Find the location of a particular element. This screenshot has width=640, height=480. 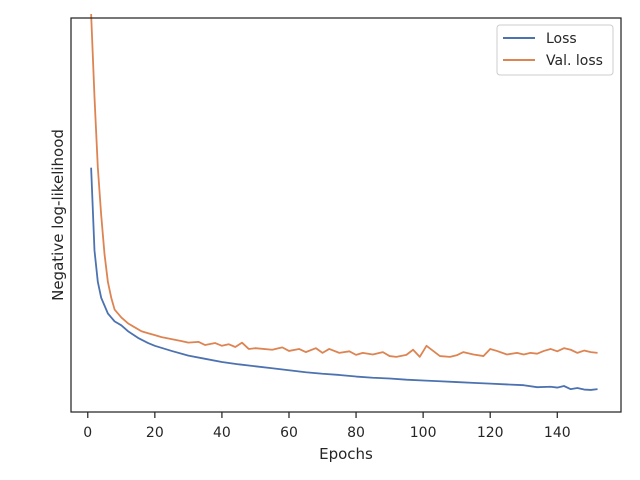

x-axis-label: Epochs is located at coordinates (346, 454).